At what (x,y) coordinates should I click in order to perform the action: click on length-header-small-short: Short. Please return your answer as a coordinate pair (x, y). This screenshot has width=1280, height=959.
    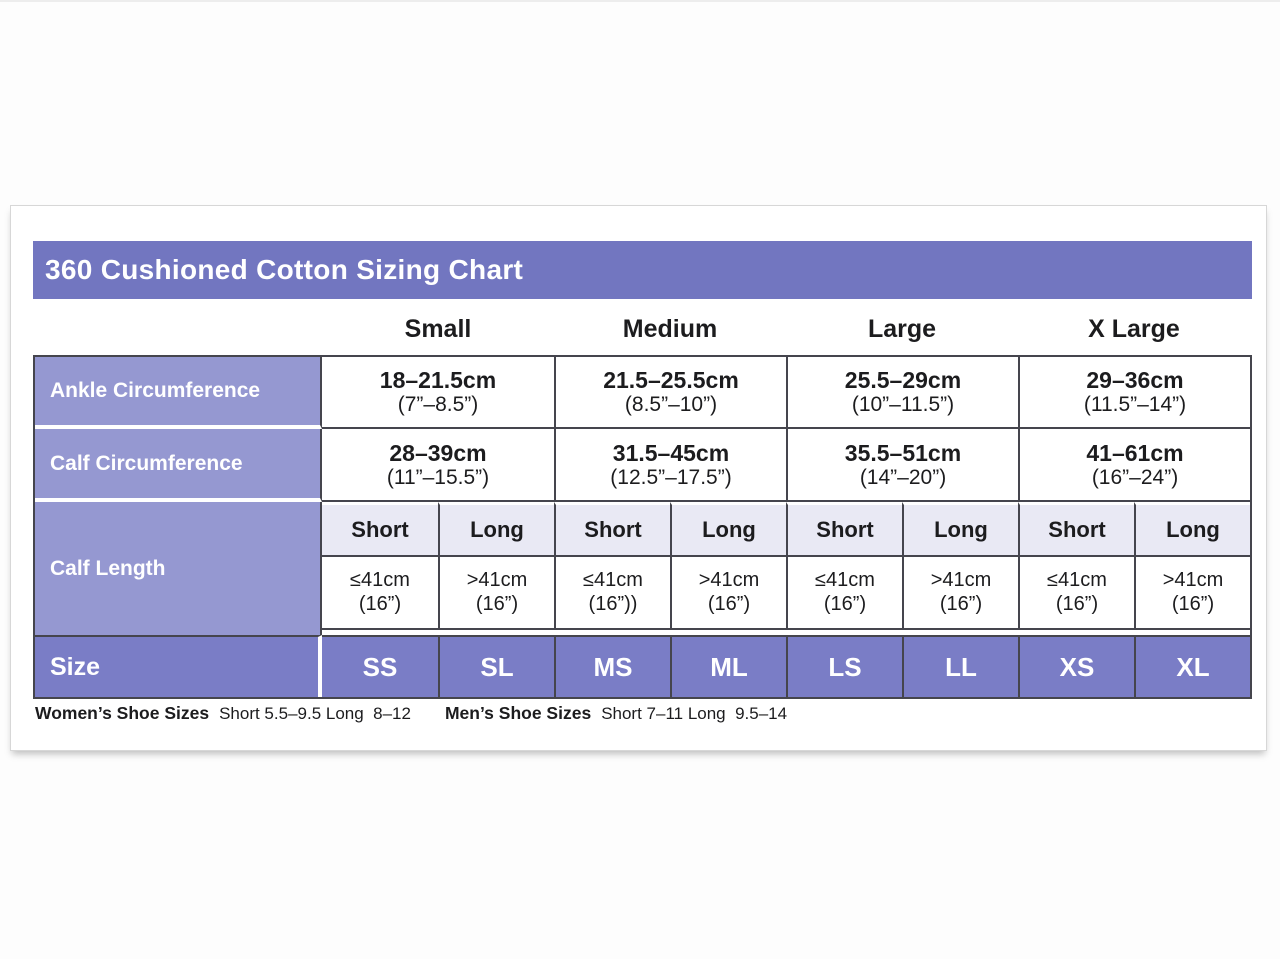
    Looking at the image, I should click on (380, 529).